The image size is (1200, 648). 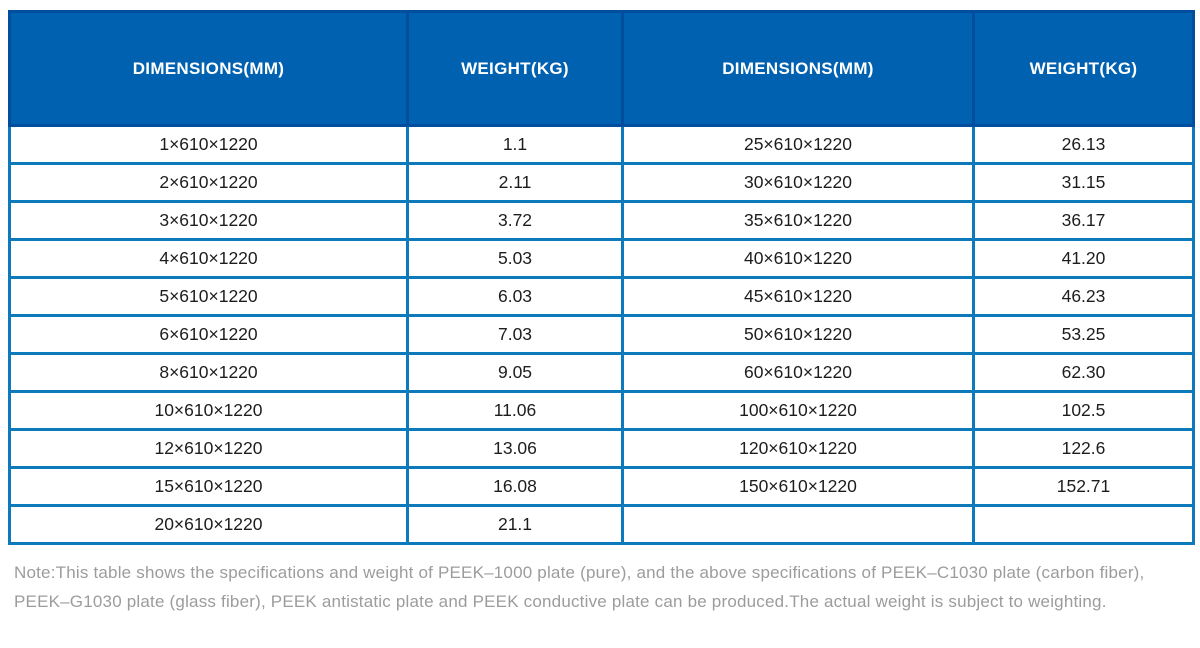 What do you see at coordinates (208, 68) in the screenshot?
I see `column-header-dimensions-left: DIMENSIONS(MM)` at bounding box center [208, 68].